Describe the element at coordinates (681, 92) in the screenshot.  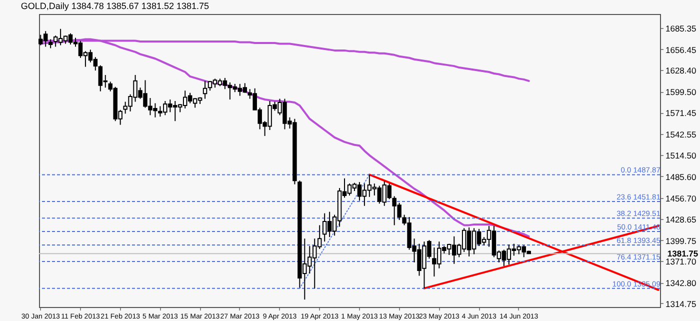
I see `y-tick-label: 1599.50` at that location.